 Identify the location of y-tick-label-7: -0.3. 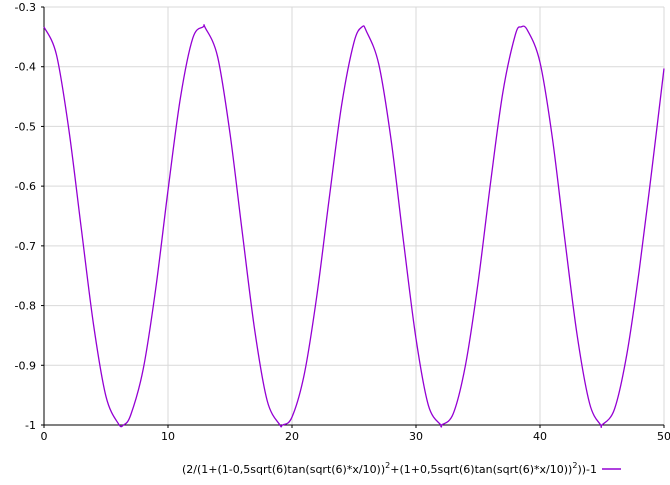
(25, 7).